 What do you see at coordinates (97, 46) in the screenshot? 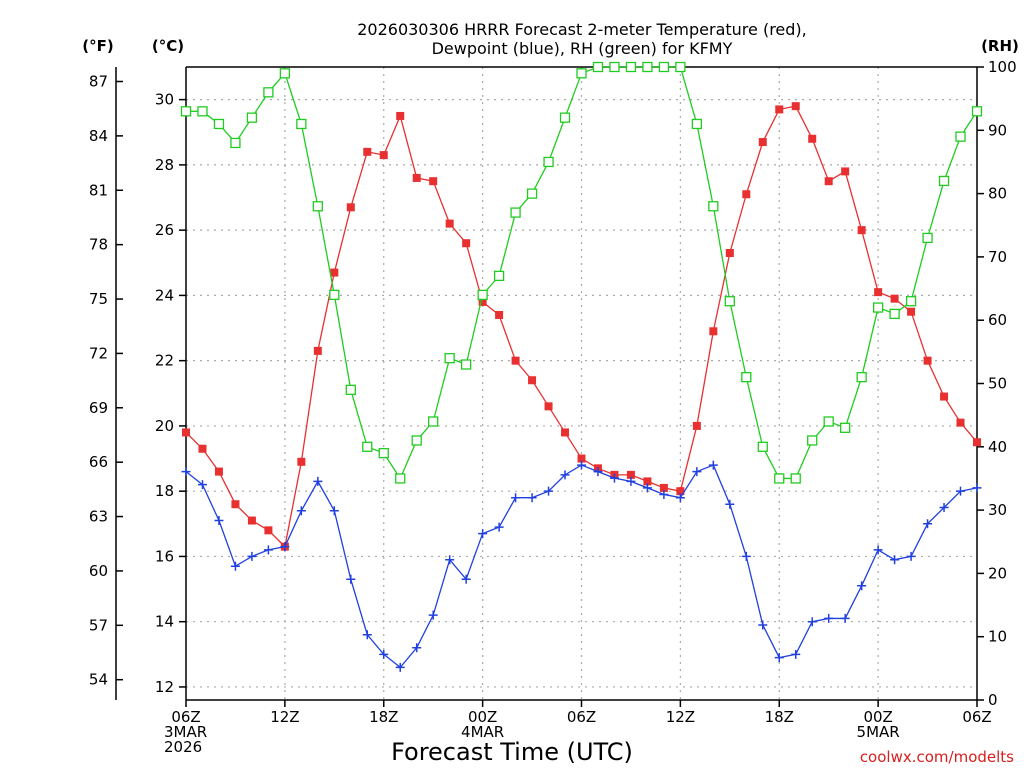
I see `fahrenheit-unit-label: (°F)` at bounding box center [97, 46].